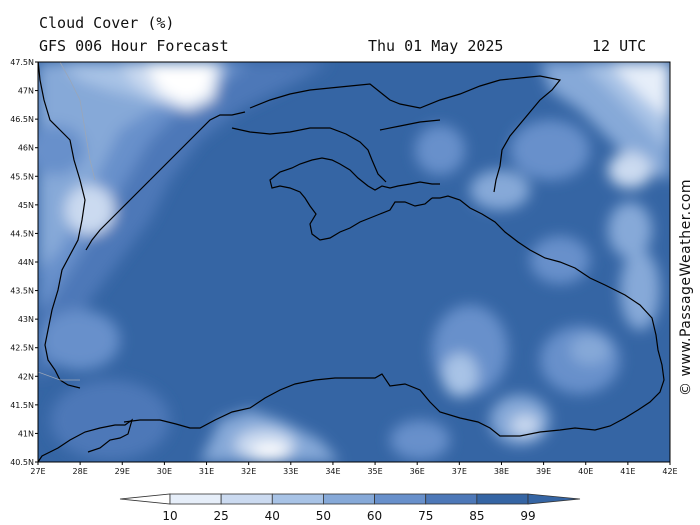 The width and height of the screenshot is (700, 525). What do you see at coordinates (122, 471) in the screenshot?
I see `lon-label: 29E` at bounding box center [122, 471].